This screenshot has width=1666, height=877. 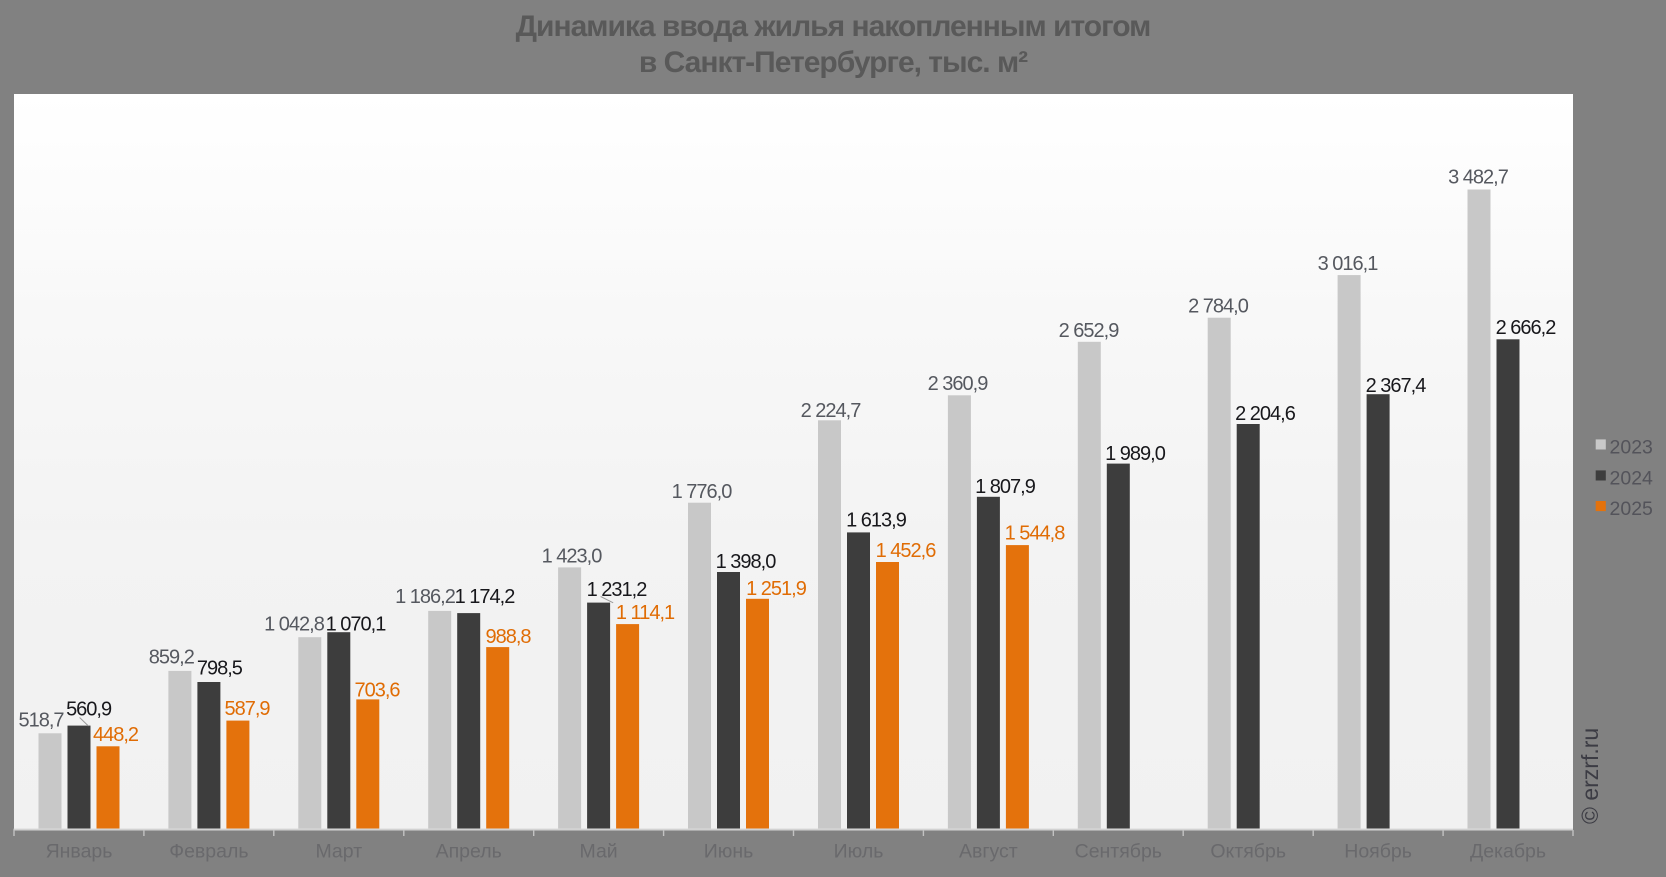 What do you see at coordinates (425, 597) in the screenshot?
I see `svg-text: 1 186,2` at bounding box center [425, 597].